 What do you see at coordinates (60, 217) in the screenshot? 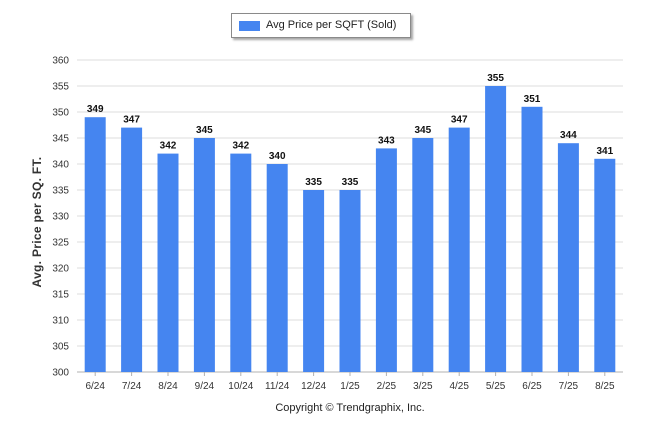
I see `y-tick-label: 330` at bounding box center [60, 217].